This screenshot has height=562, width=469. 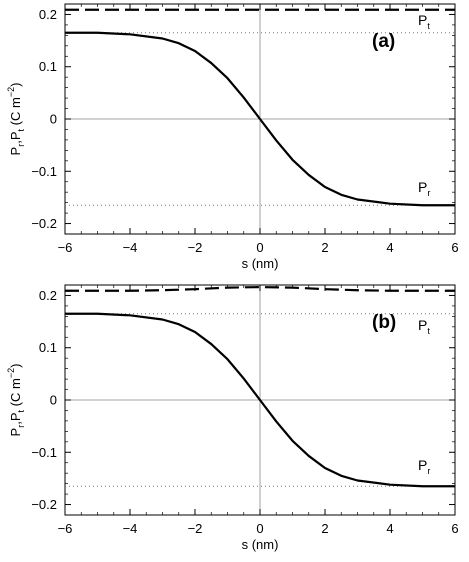 What do you see at coordinates (260, 288) in the screenshot?
I see `series-line-pt` at bounding box center [260, 288].